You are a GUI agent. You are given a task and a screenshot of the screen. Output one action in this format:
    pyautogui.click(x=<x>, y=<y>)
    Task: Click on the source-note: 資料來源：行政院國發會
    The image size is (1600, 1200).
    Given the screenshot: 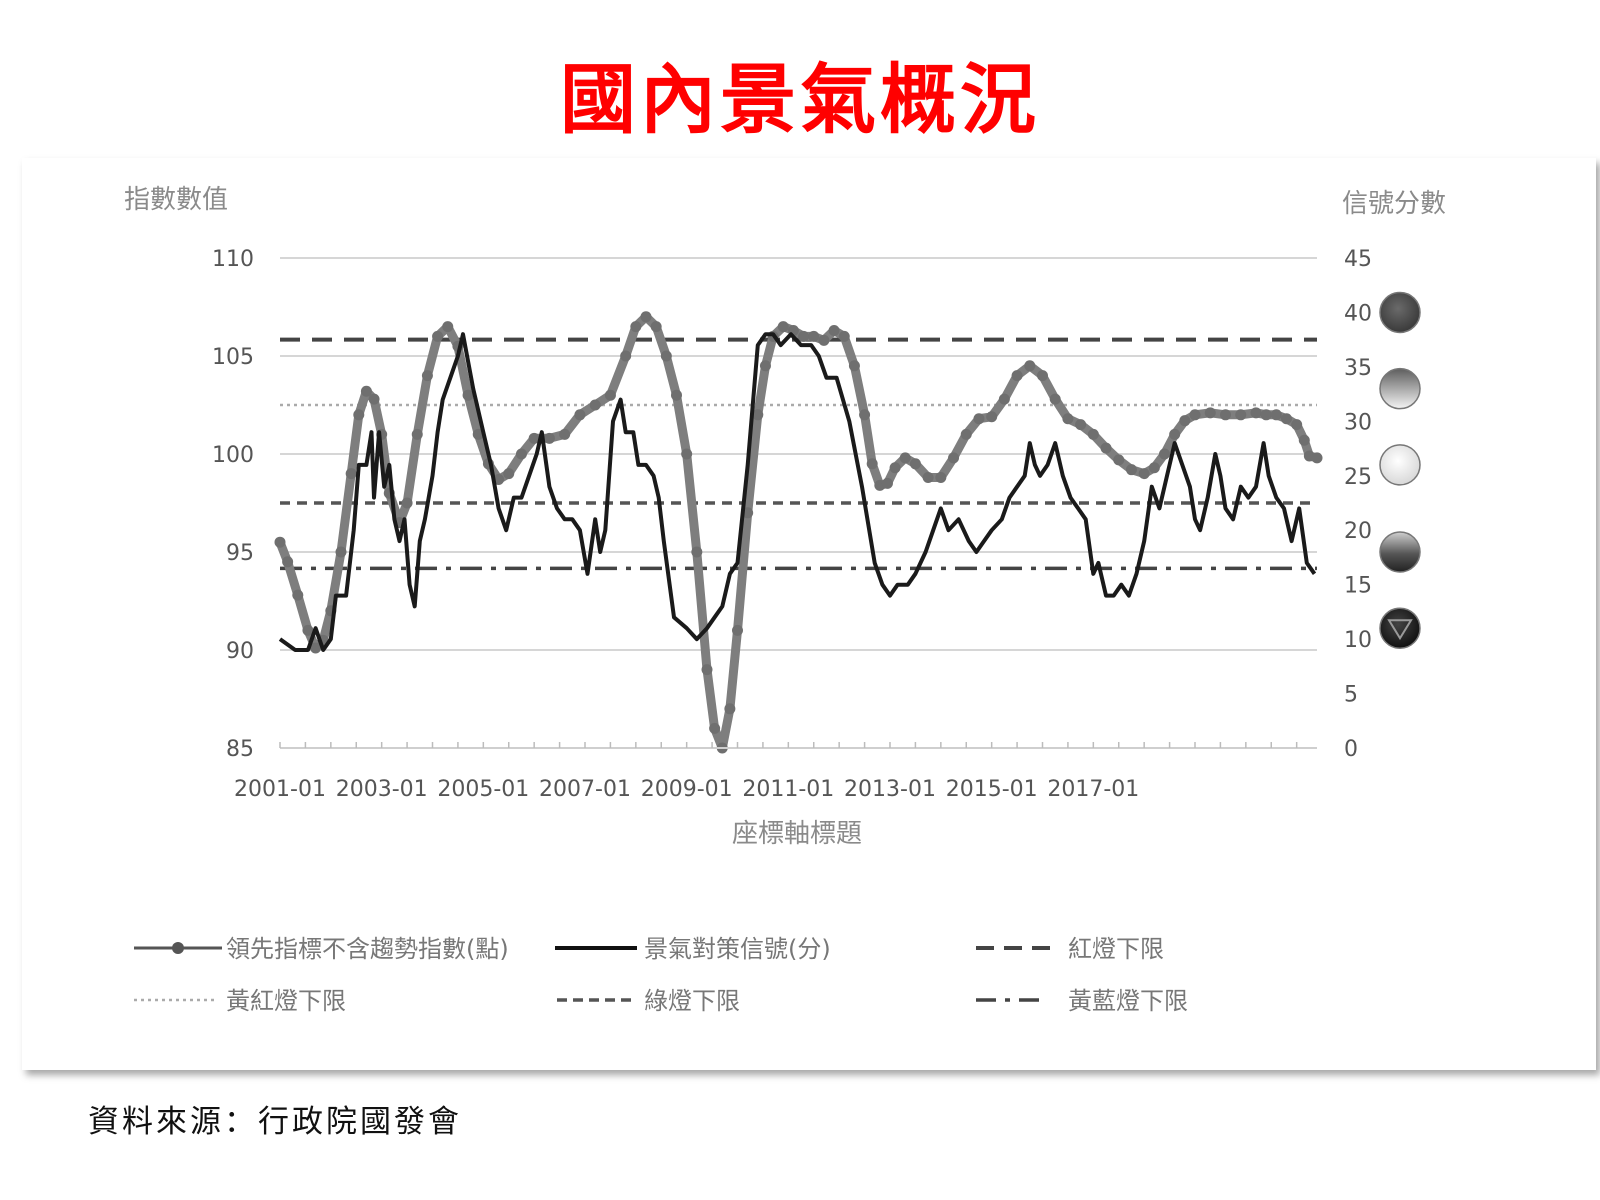 What is the action you would take?
    pyautogui.click(x=275, y=1122)
    